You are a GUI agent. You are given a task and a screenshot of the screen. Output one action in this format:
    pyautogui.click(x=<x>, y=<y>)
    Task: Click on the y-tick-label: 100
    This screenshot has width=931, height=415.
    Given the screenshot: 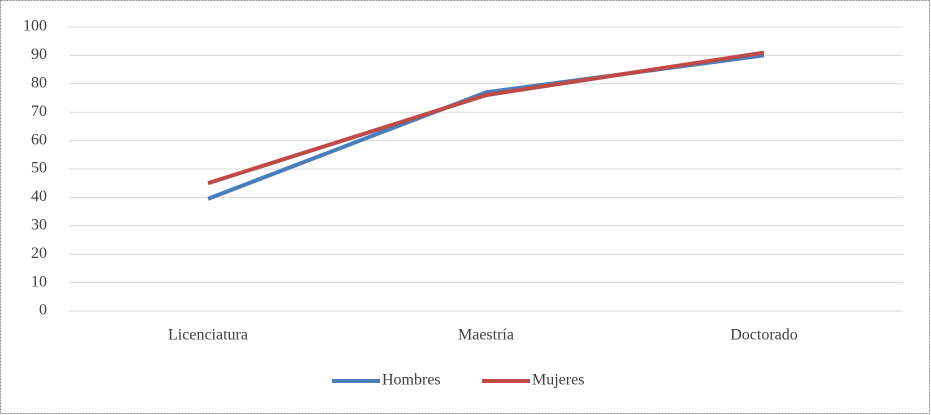 What is the action you would take?
    pyautogui.click(x=35, y=26)
    